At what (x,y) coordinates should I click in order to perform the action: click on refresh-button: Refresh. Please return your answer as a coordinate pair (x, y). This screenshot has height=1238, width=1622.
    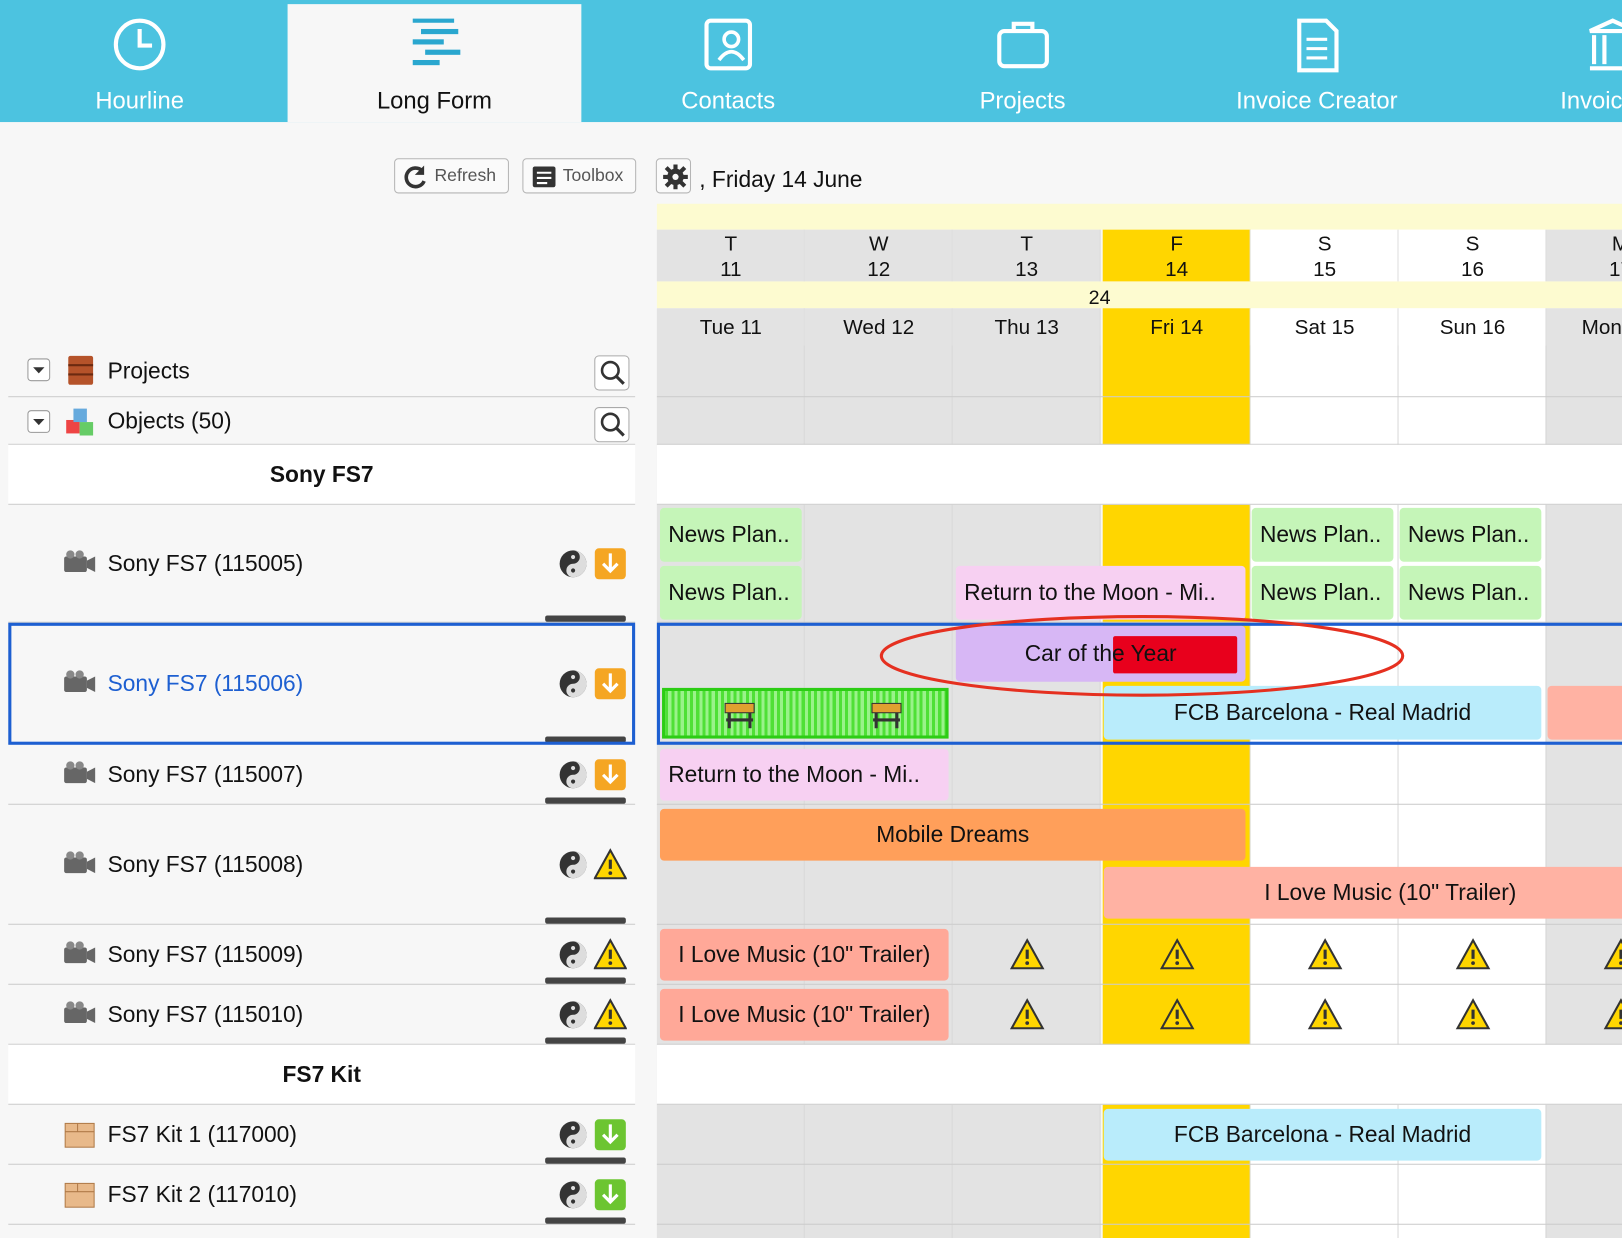
    Looking at the image, I should click on (451, 176).